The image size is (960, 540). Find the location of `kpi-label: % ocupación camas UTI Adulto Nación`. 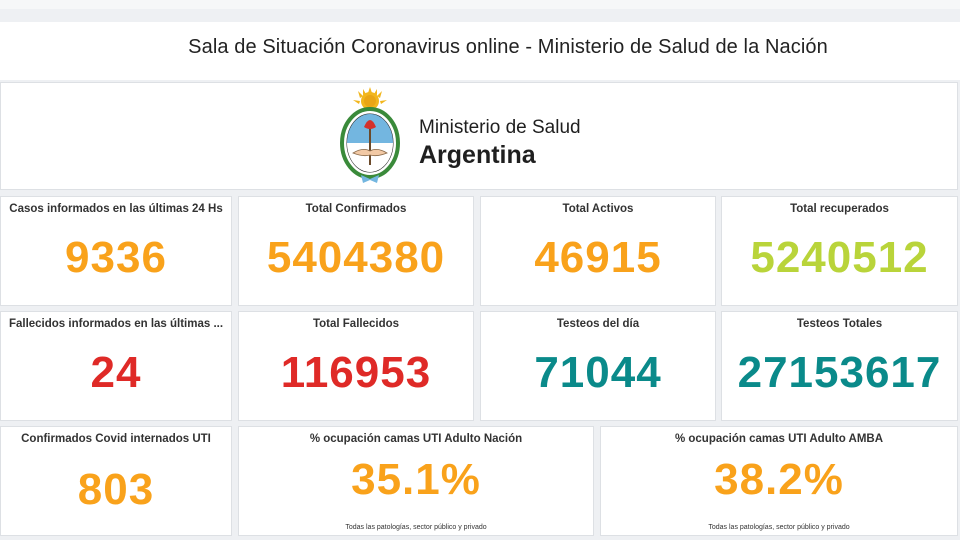

kpi-label: % ocupación camas UTI Adulto Nación is located at coordinates (416, 439).